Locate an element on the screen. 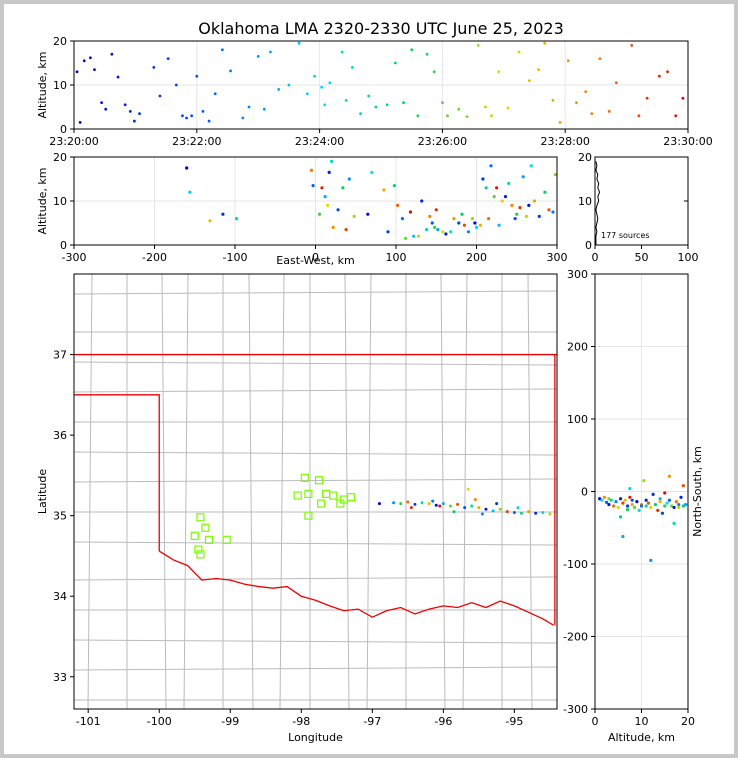 The image size is (738, 758). y-tick-label: 10 is located at coordinates (585, 201).